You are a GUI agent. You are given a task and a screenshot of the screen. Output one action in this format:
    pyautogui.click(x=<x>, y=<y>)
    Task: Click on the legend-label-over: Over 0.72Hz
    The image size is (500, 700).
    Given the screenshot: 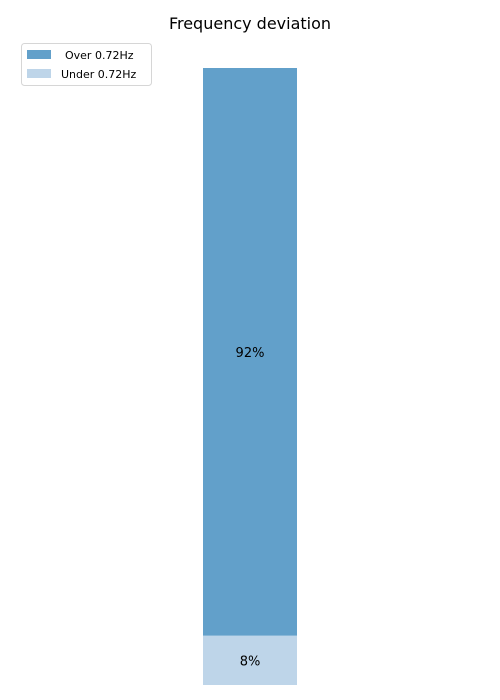 What is the action you would take?
    pyautogui.click(x=99, y=55)
    